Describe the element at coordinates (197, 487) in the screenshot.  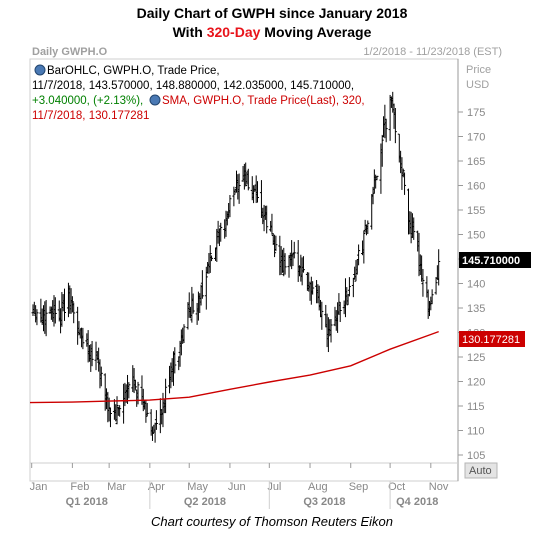
I see `x-month-label: May` at that location.